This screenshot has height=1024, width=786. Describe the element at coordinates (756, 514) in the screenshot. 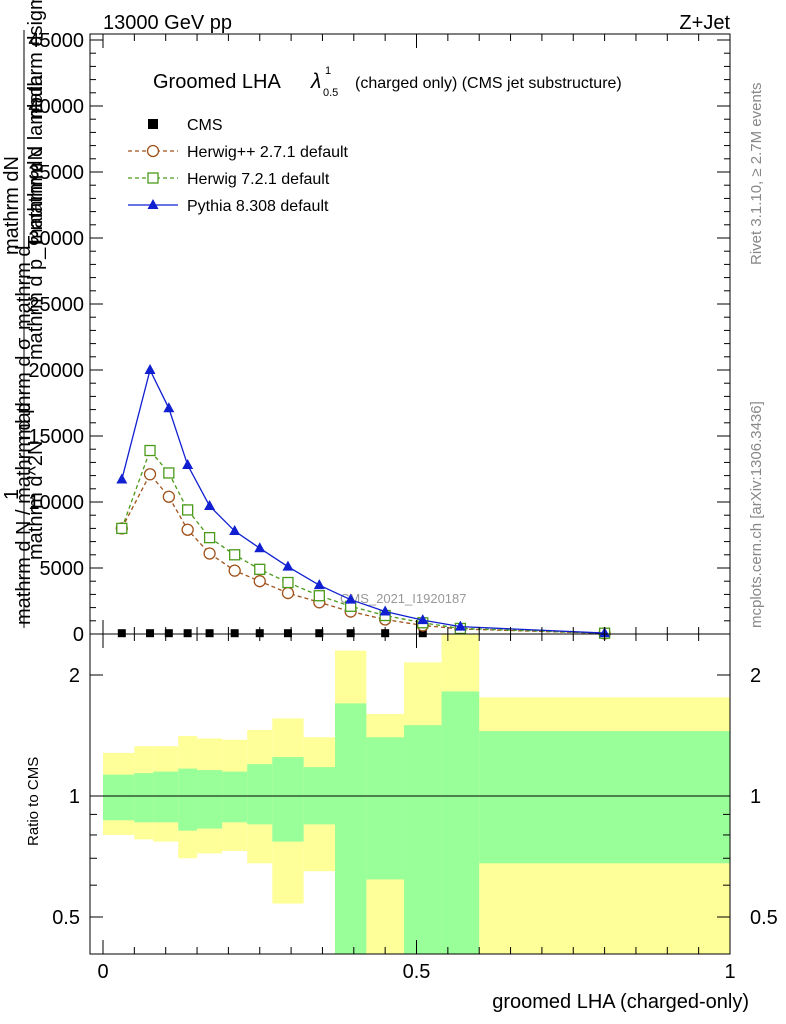

I see `mcplots-credit-label: mcplots.cern.ch [arXiv:1306.3436]` at that location.